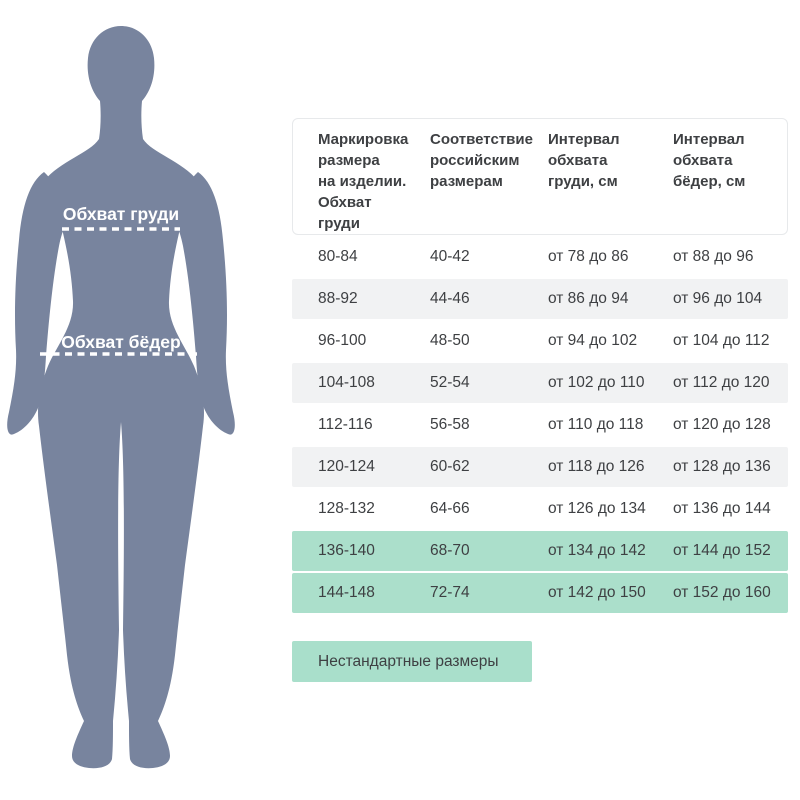 The height and width of the screenshot is (800, 800). I want to click on cell-hips-interval: от 136 до 144, so click(722, 508).